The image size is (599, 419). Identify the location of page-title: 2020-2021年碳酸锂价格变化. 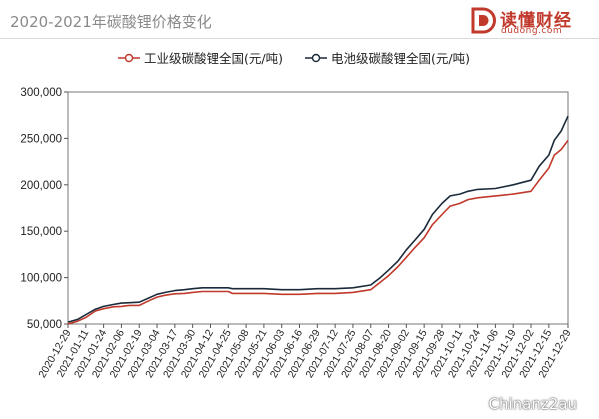
(111, 22).